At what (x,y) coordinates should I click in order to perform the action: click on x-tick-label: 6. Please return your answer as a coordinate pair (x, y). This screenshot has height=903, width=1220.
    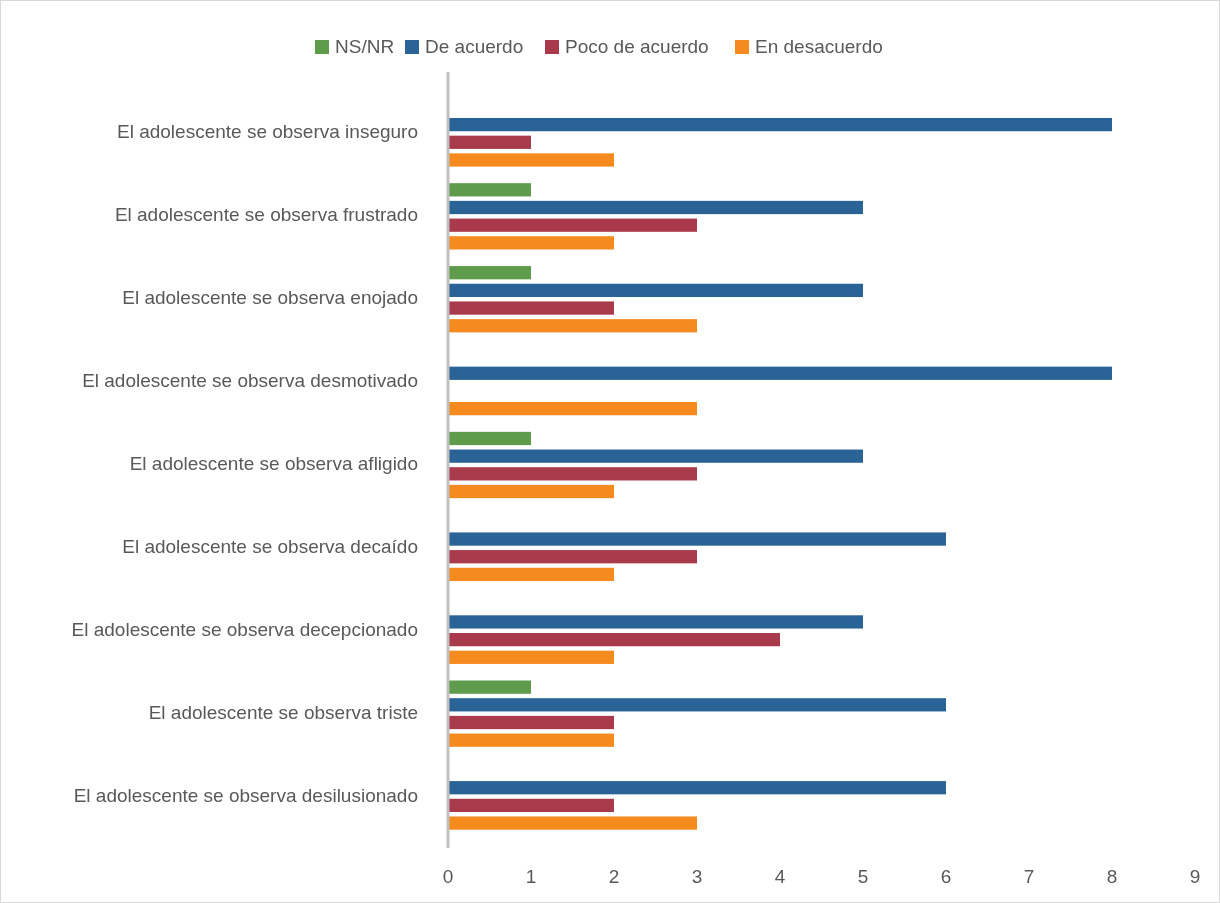
    Looking at the image, I should click on (946, 876).